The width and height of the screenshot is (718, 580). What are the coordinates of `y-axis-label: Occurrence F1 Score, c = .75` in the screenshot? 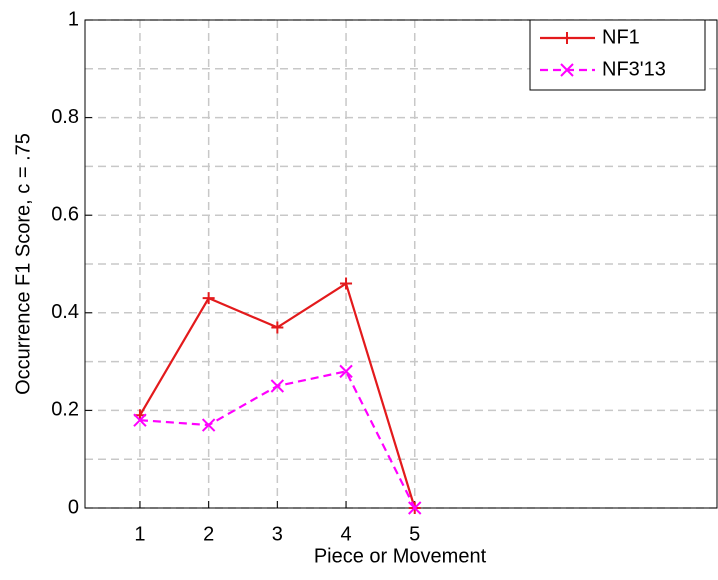 It's located at (23, 264).